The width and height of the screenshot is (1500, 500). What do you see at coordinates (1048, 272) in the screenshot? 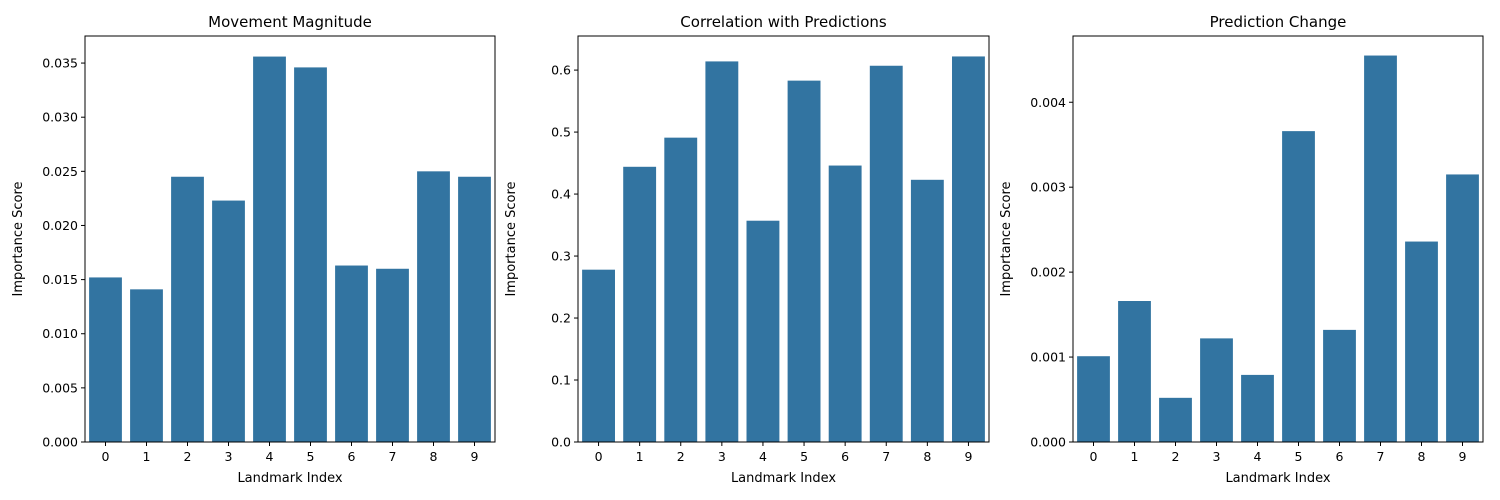
I see `y-tick-label: 0.002` at bounding box center [1048, 272].